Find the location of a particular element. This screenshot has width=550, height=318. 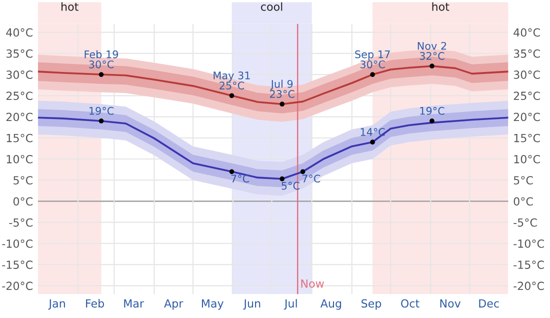

y-tick-label: -5°C is located at coordinates (20, 222).